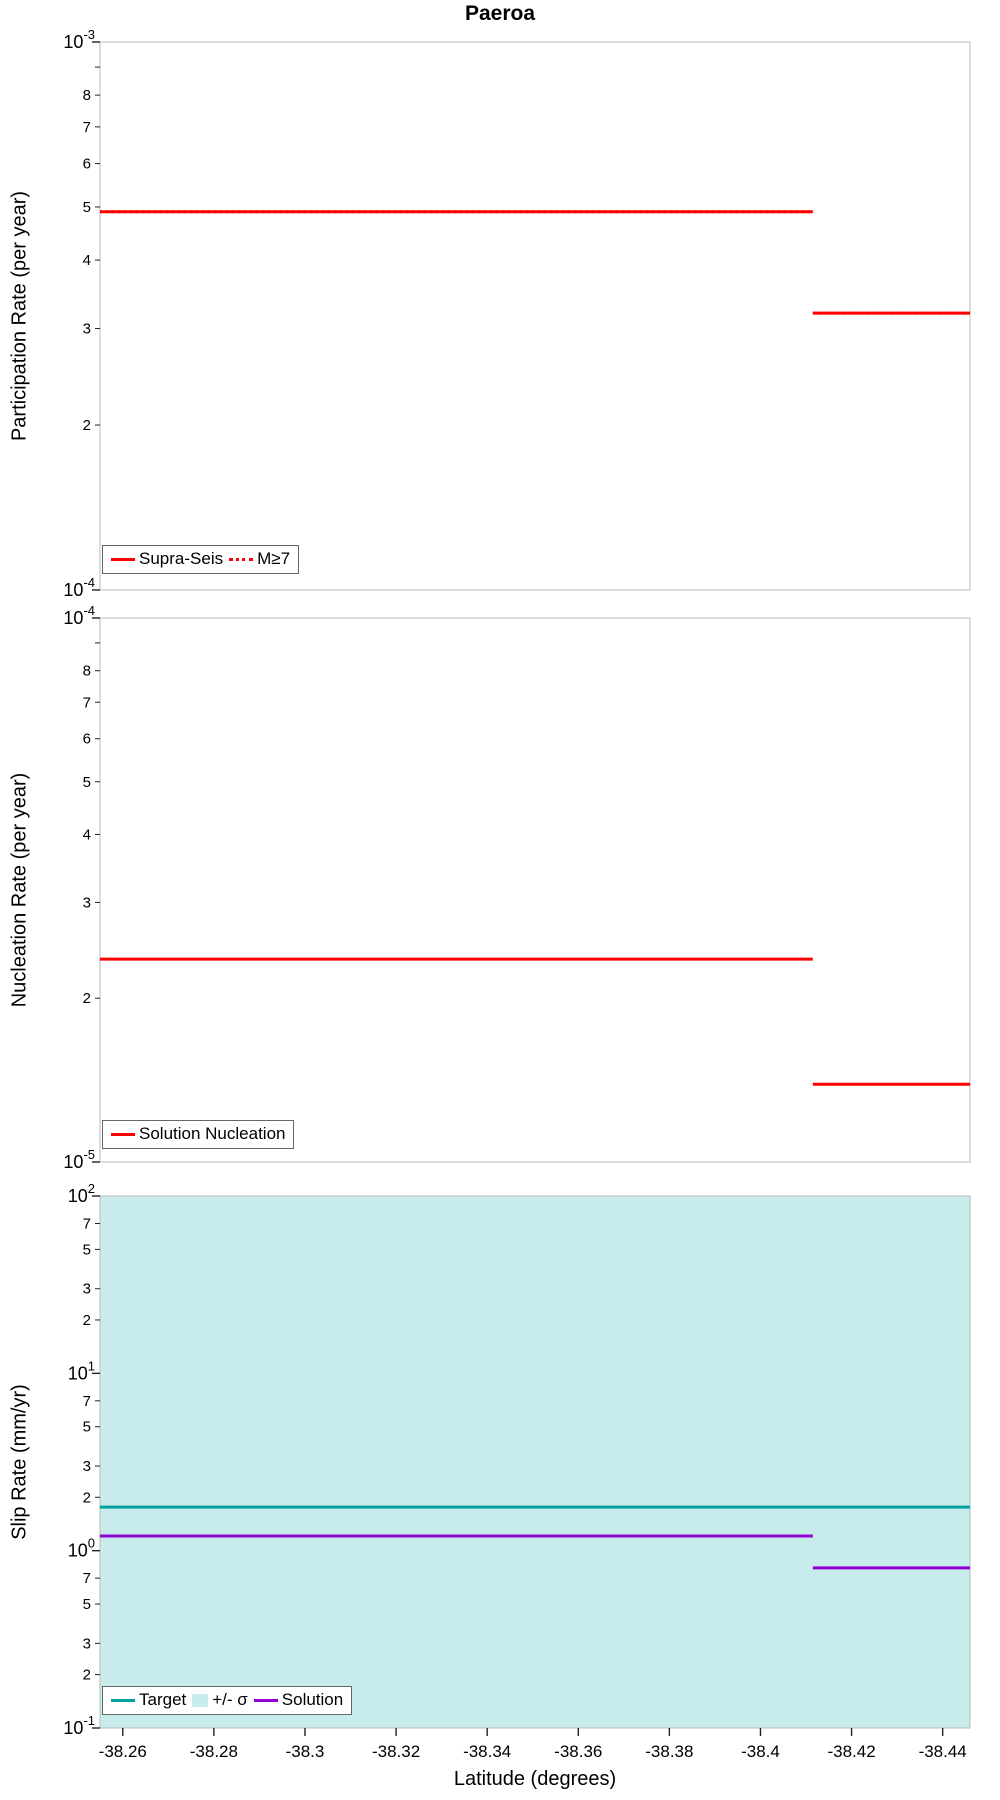 The image size is (1000, 1800). Describe the element at coordinates (500, 13) in the screenshot. I see `chart-title: Paeroa` at that location.